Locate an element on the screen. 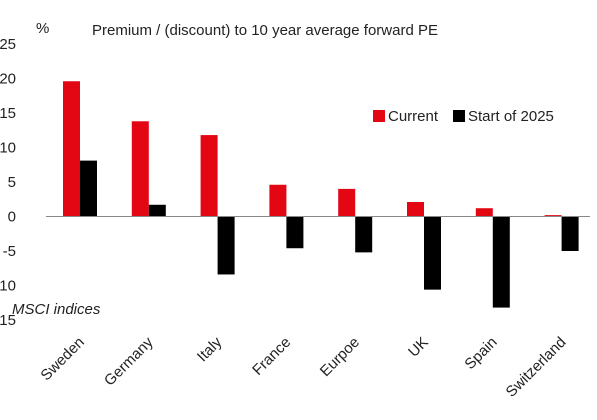 The image size is (597, 420). y-tick-label: -15 is located at coordinates (8, 320).